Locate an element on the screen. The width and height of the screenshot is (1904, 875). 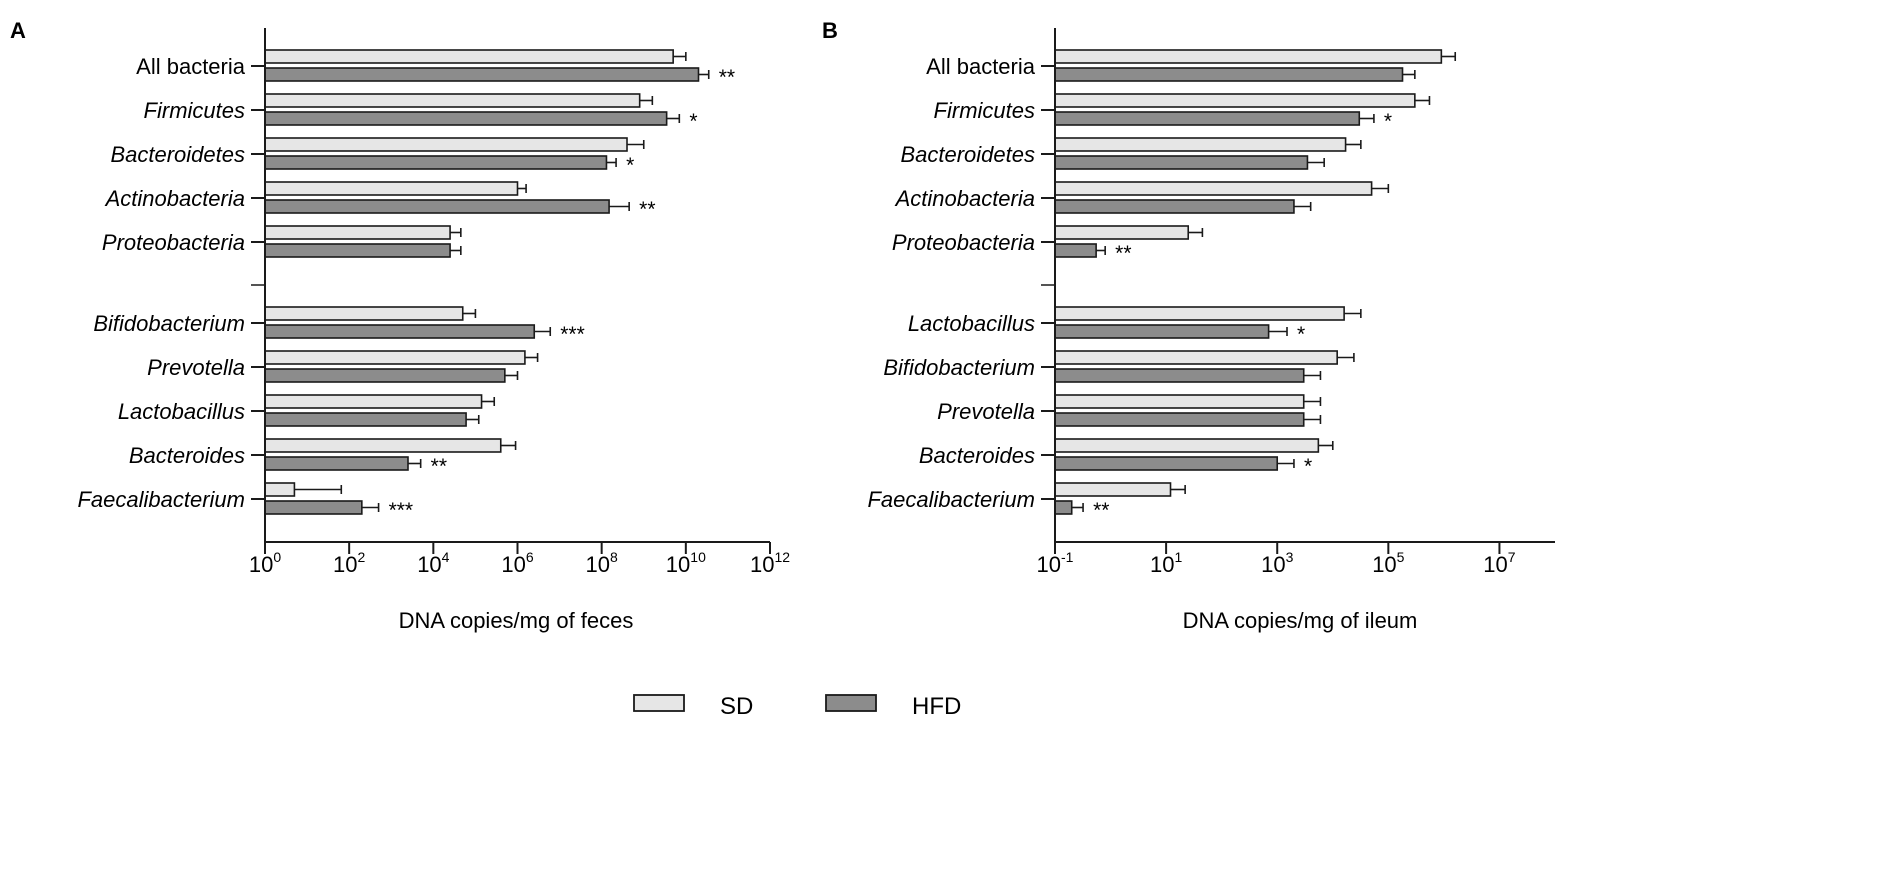
legend-label-hfd: HFD is located at coordinates (936, 706).